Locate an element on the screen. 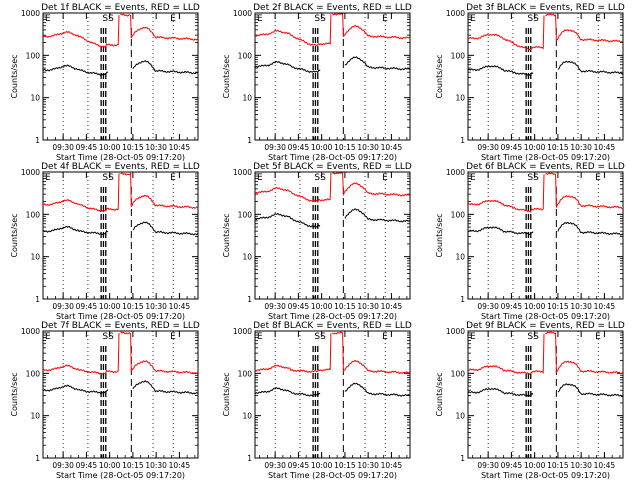 This screenshot has height=480, width=640. panel-title: Det 4f BLACK = Events, RED = LLD is located at coordinates (120, 167).